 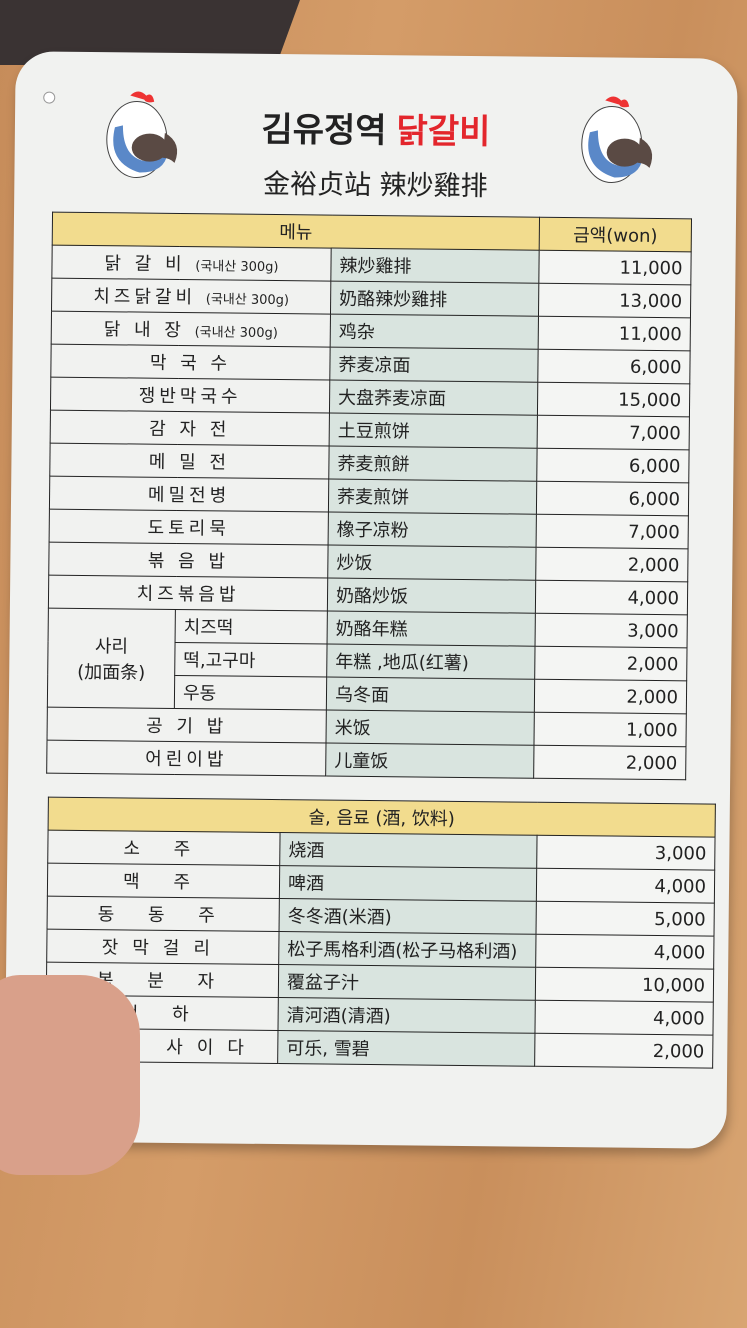 I want to click on item-name: 치즈떡, so click(x=251, y=627).